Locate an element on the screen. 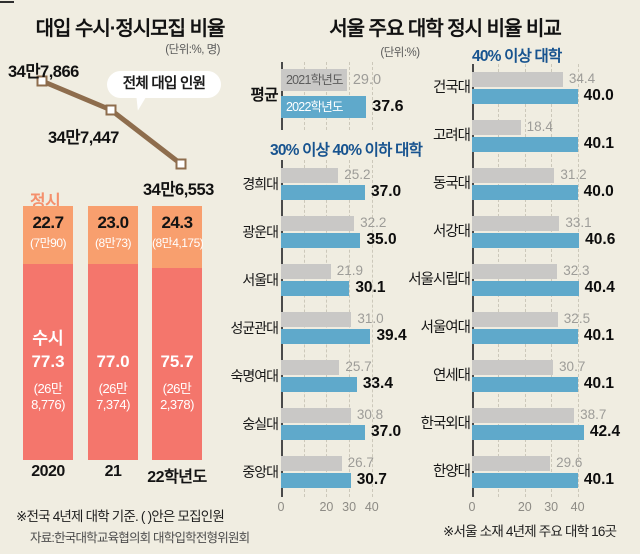 This screenshot has height=554, width=640. x-axis-label-2020: 2020 is located at coordinates (48, 471).